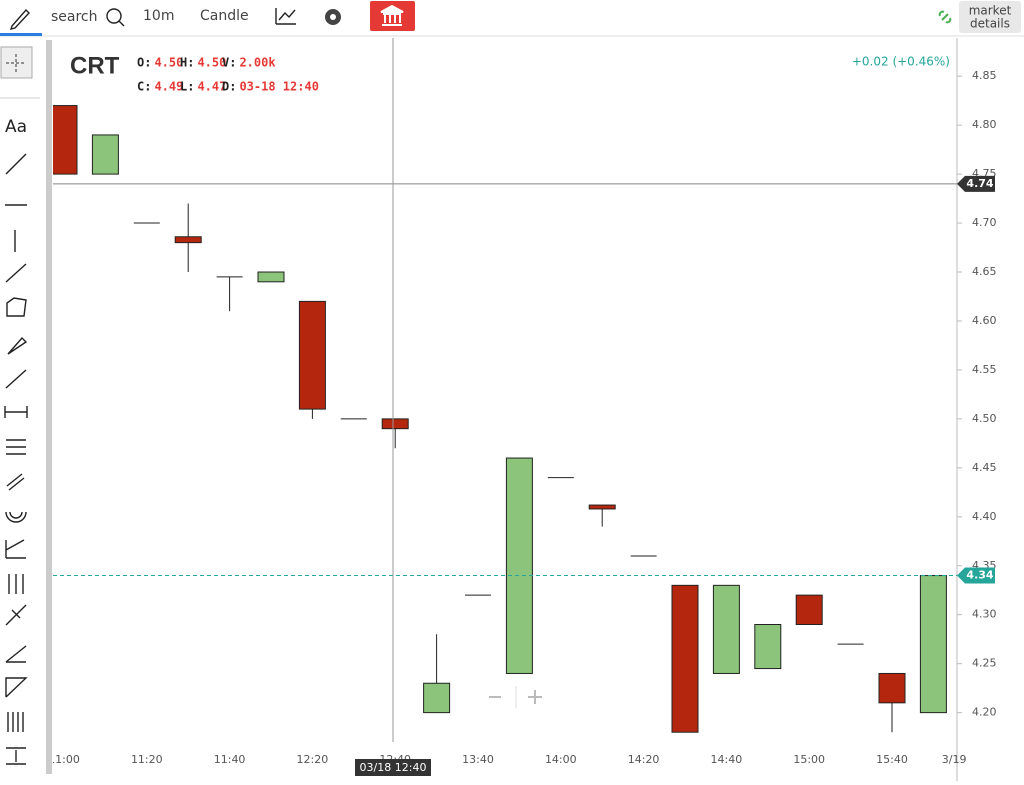 The height and width of the screenshot is (785, 1024). Describe the element at coordinates (278, 87) in the screenshot. I see `header-value: 03-18 12:40` at that location.